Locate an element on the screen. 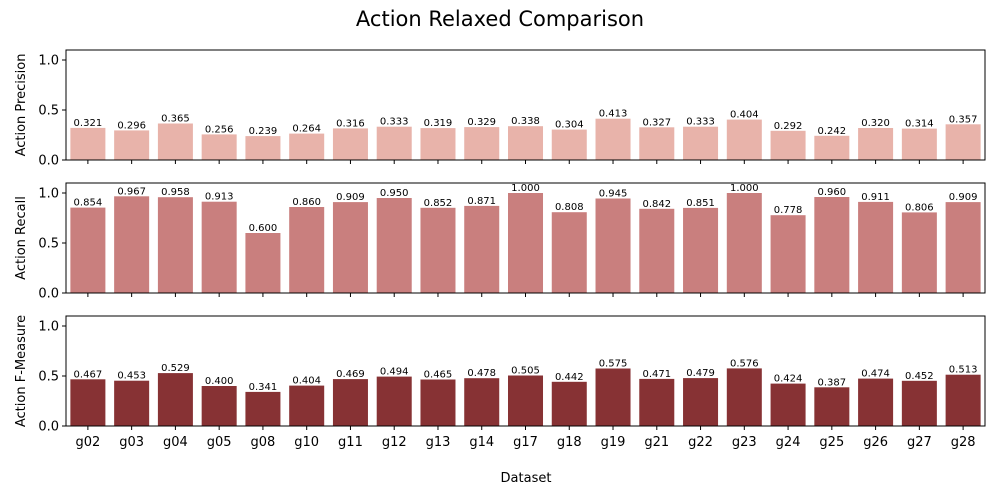 This screenshot has height=500, width=1000. x-tick-label: g23 is located at coordinates (744, 442).